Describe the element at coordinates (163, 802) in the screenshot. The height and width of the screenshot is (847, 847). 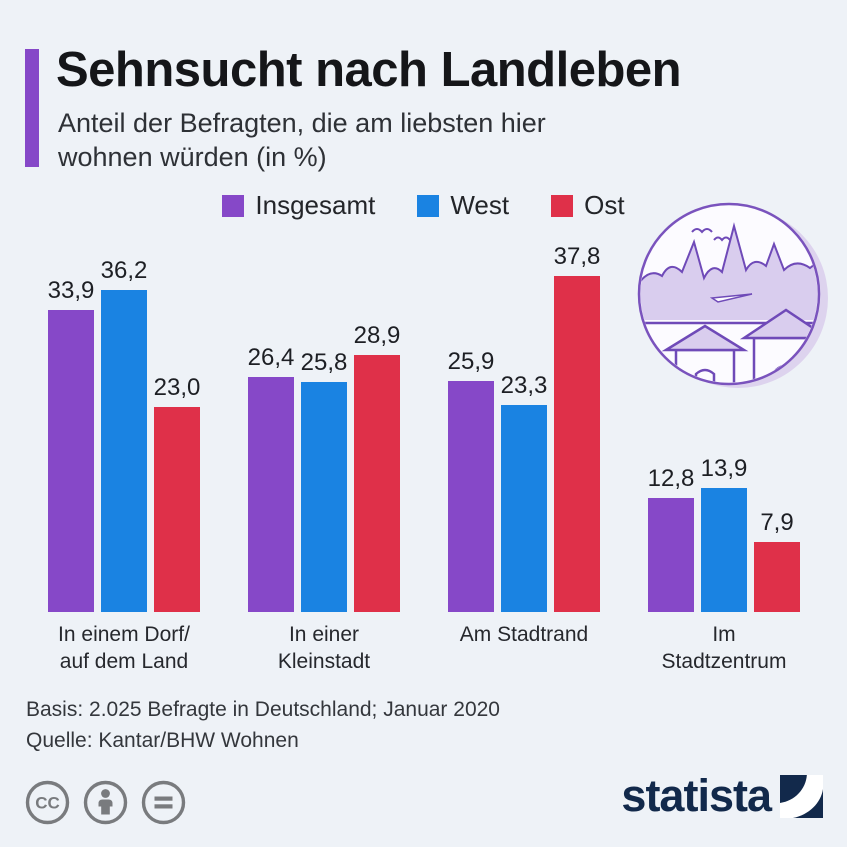
I see `nd-icon` at that location.